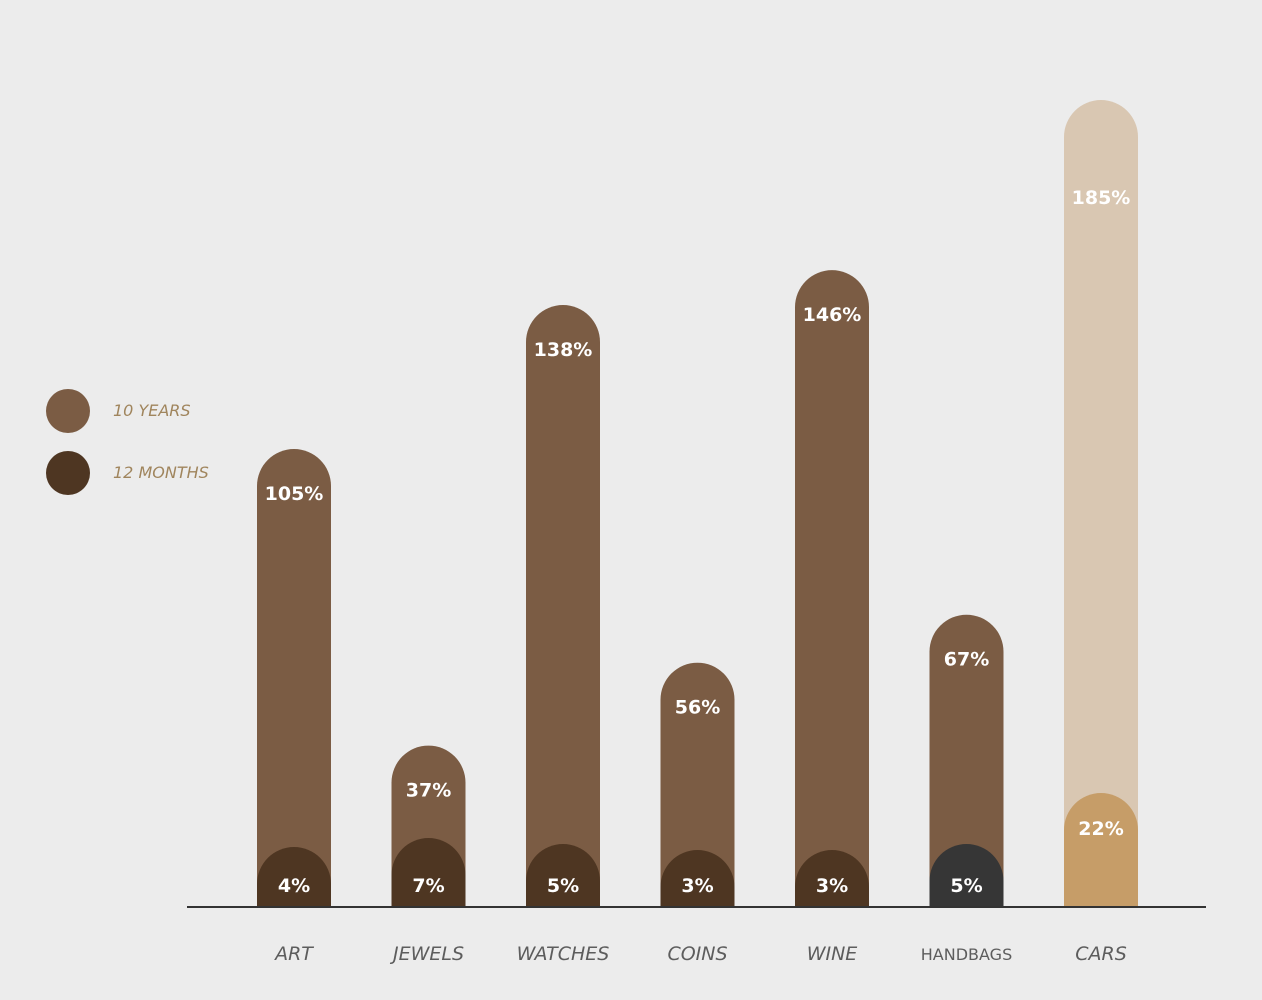  I want to click on bar-12-months-wine, so click(832, 878).